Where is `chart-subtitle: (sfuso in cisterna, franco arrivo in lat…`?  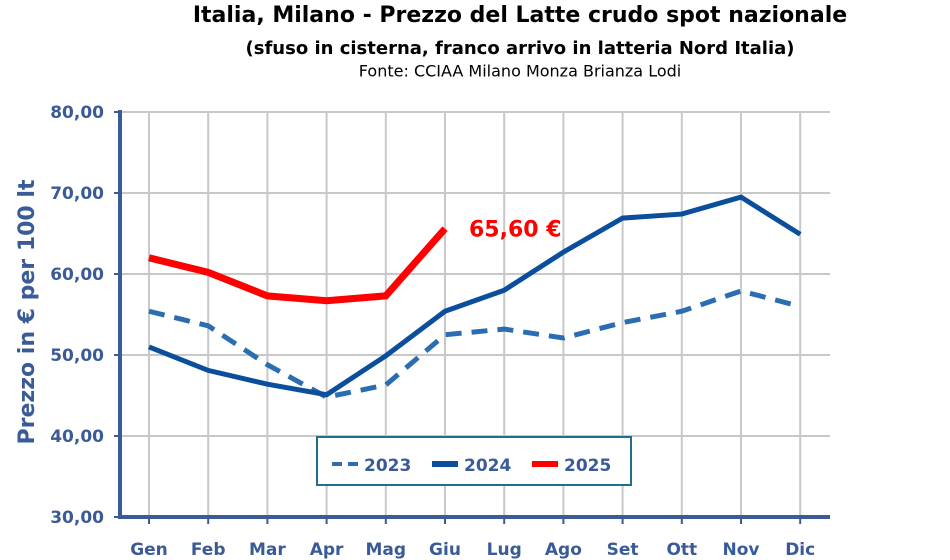
chart-subtitle: (sfuso in cisterna, franco arrivo in lat… is located at coordinates (520, 48).